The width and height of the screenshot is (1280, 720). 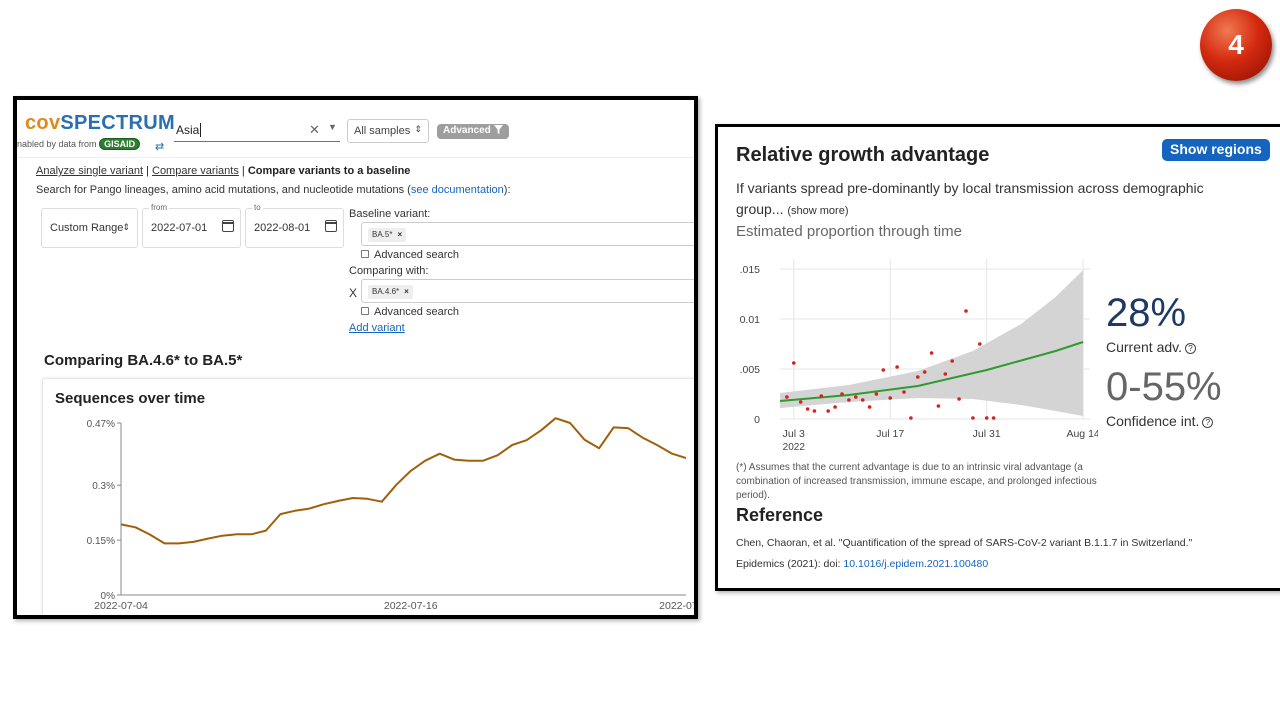 What do you see at coordinates (130, 398) in the screenshot?
I see `card-title: Sequences over time` at bounding box center [130, 398].